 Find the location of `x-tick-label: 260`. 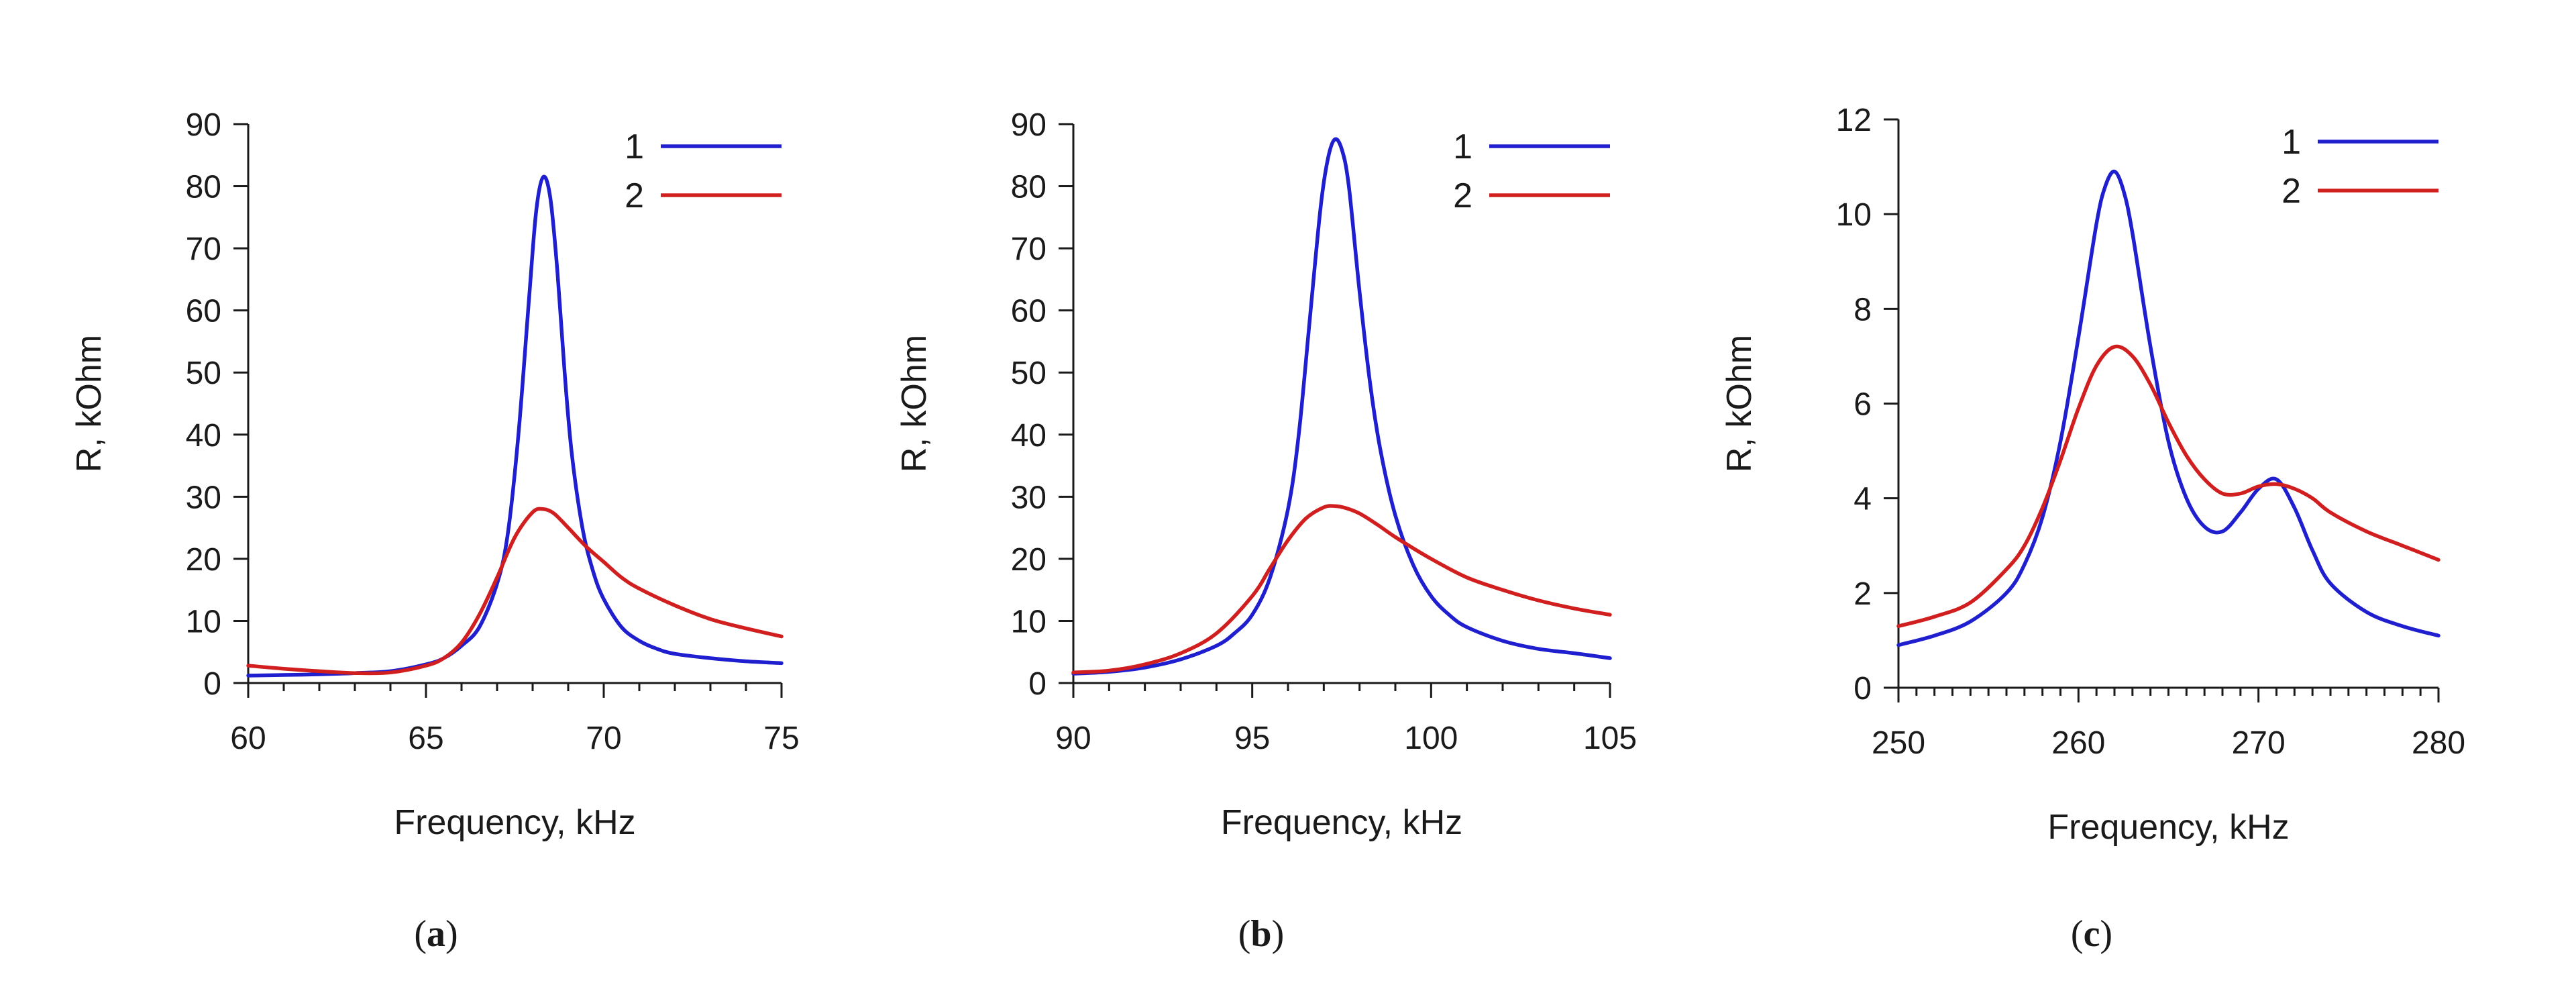

x-tick-label: 260 is located at coordinates (2078, 743).